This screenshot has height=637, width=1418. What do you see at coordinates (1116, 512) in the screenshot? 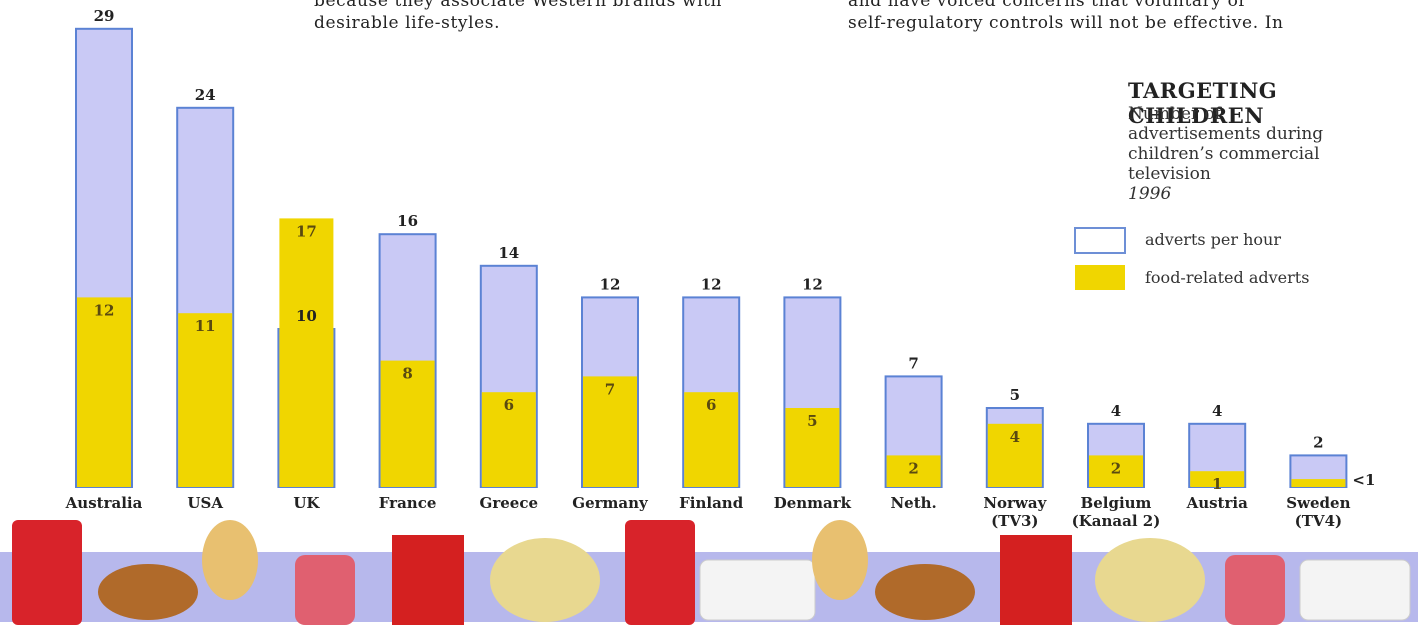
I see `x-tick-label: Belgium (Kanaal 2)` at bounding box center [1116, 512].